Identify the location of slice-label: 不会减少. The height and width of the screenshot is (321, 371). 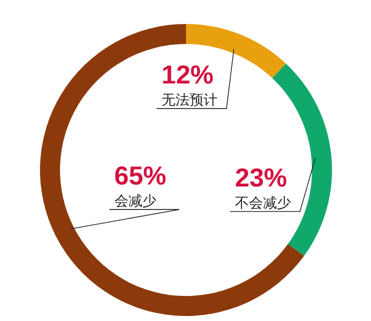
(262, 202).